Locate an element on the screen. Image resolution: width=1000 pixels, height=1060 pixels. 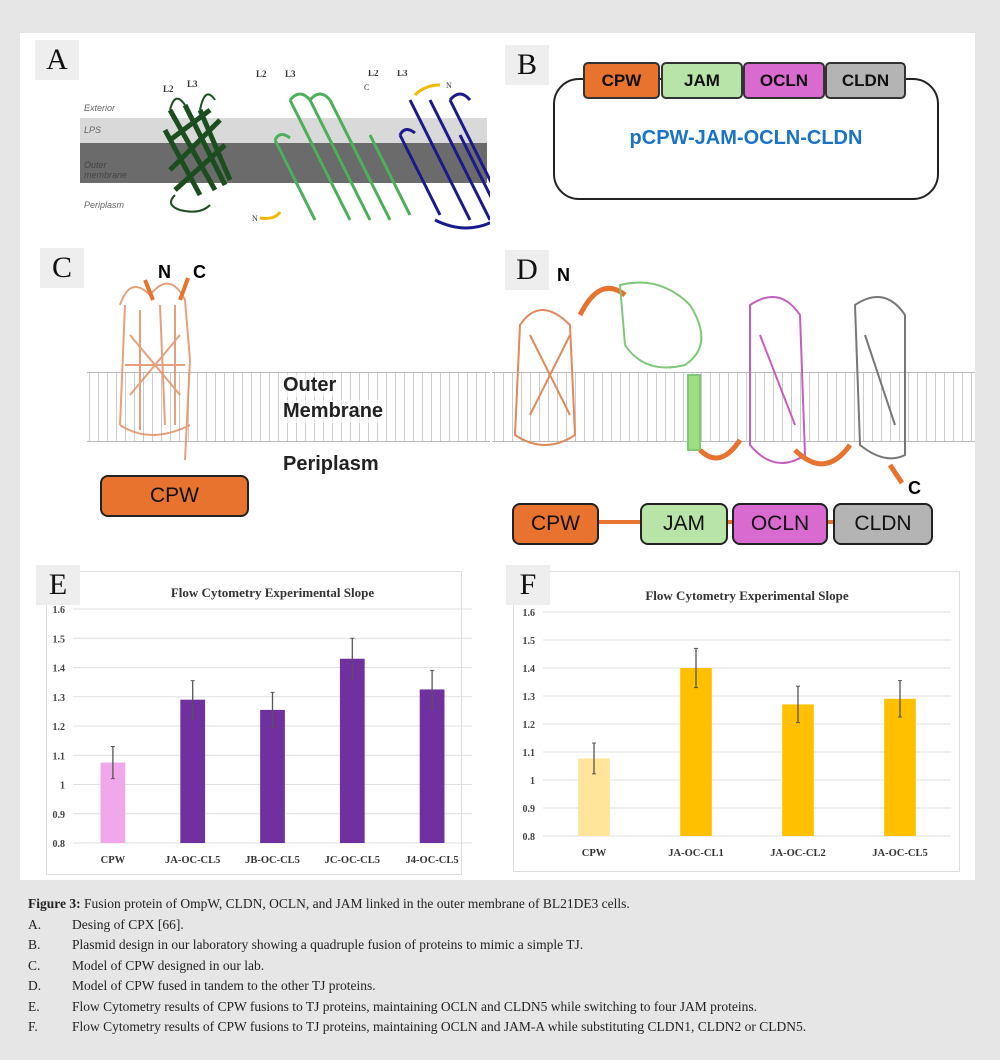
chart-e-frame is located at coordinates (254, 723).